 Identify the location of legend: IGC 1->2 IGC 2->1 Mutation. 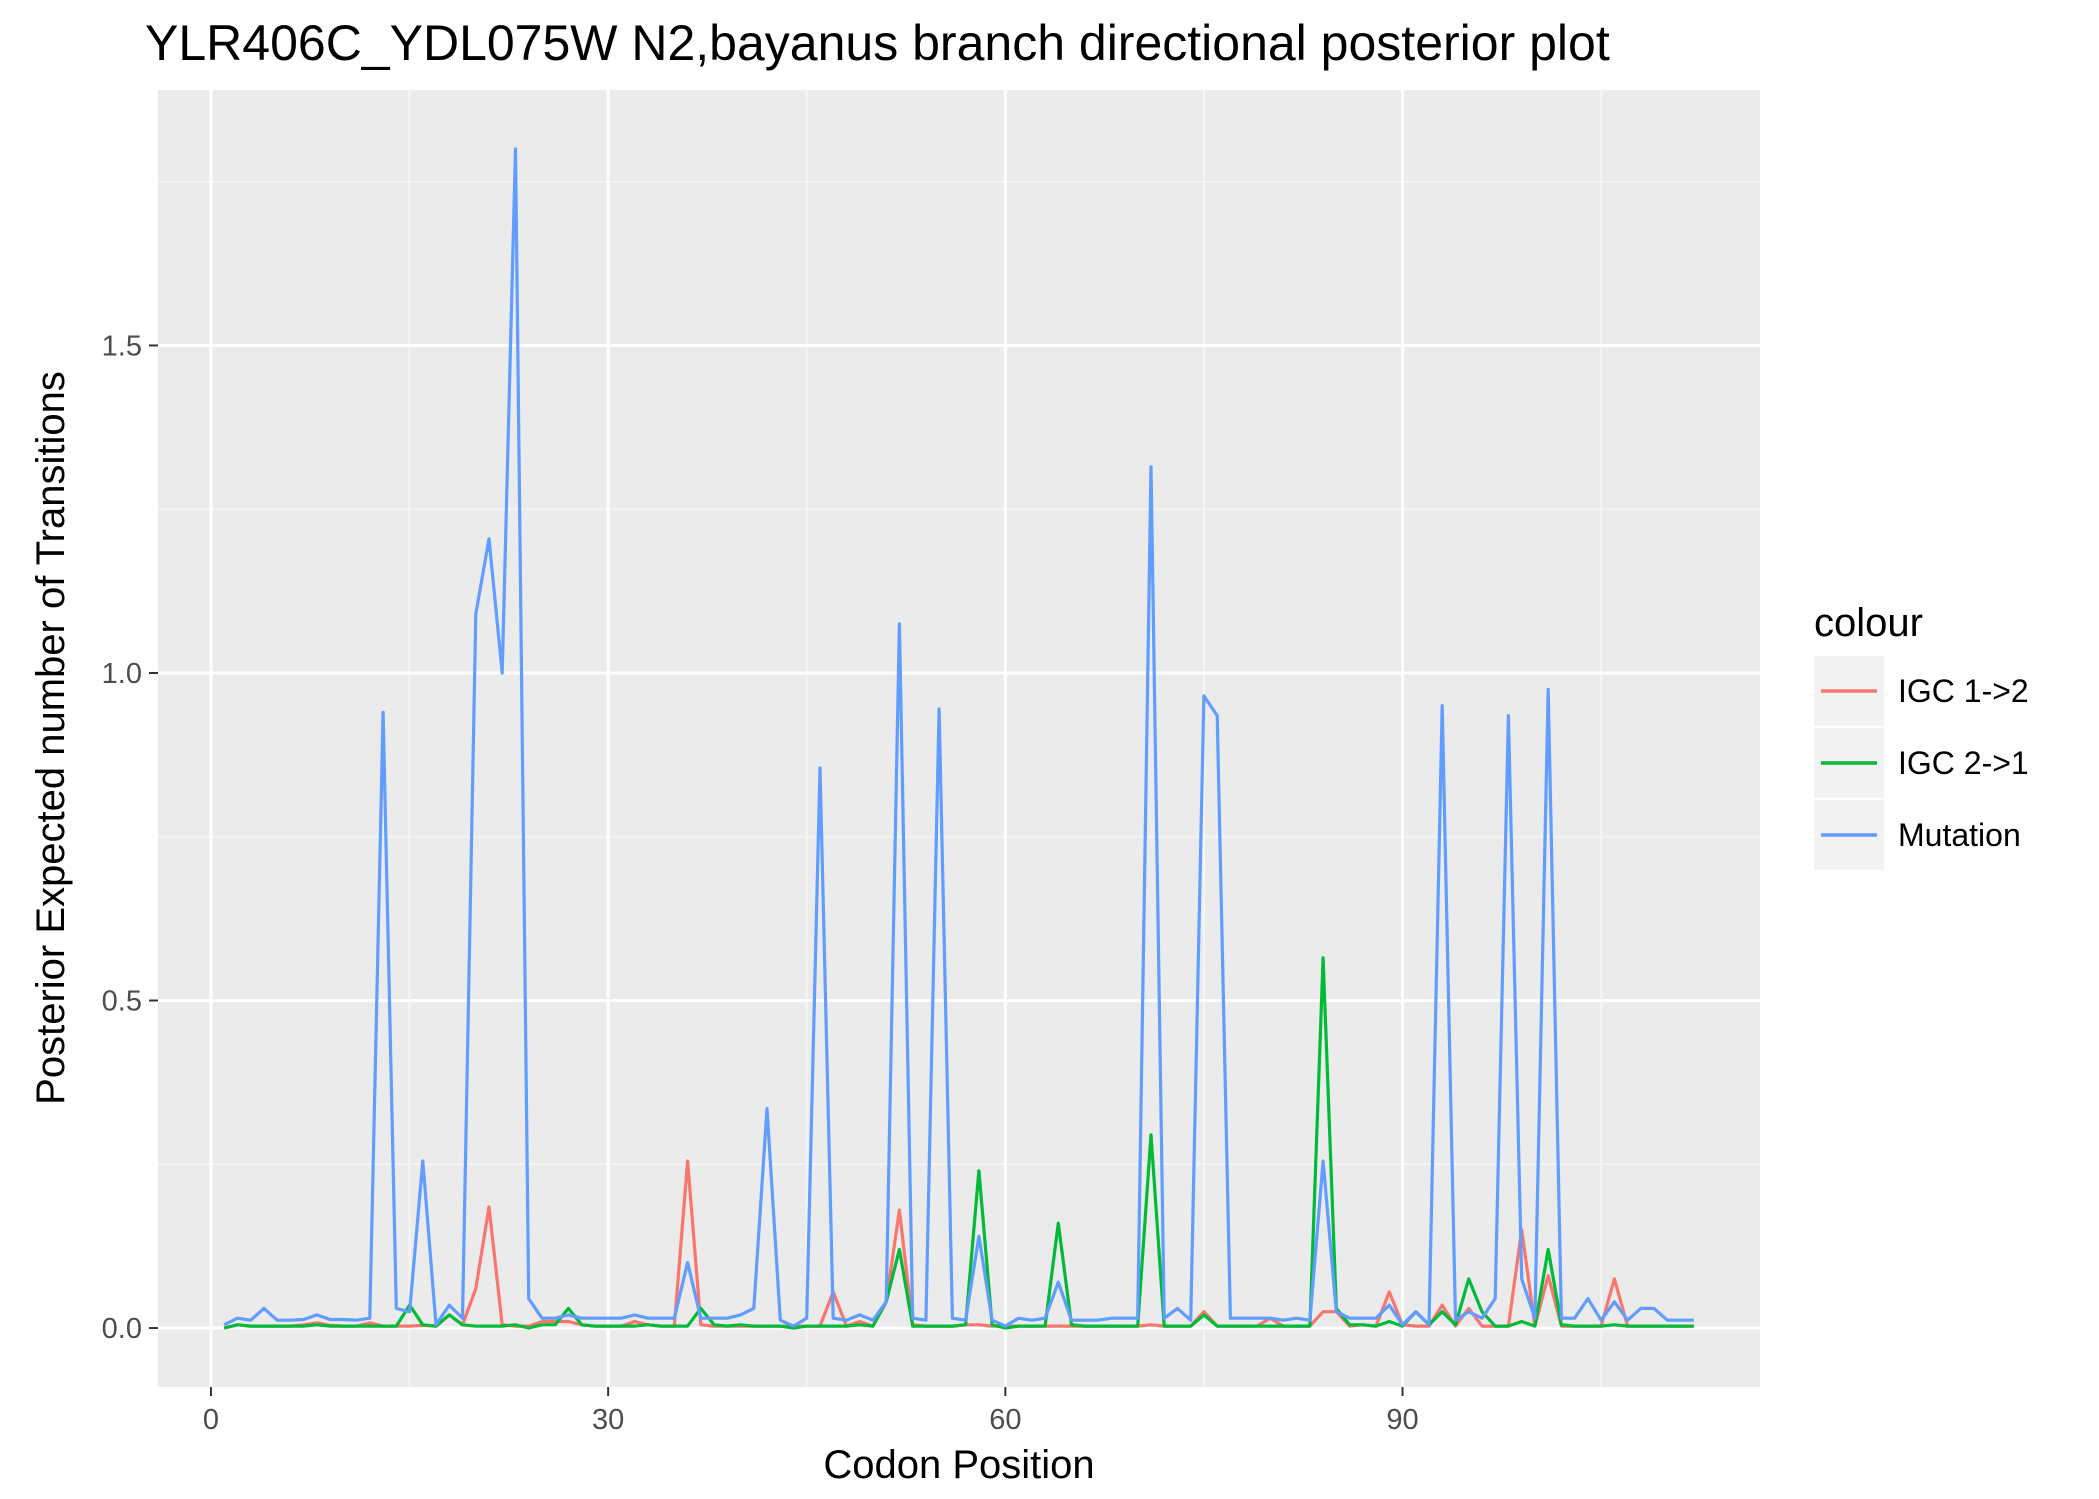
(1921, 763).